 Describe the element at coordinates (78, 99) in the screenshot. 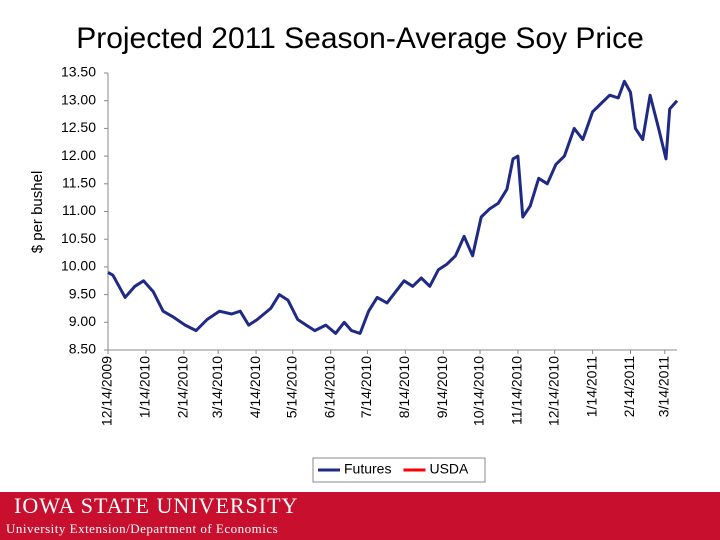

I see `y-tick-label: 13.00` at that location.